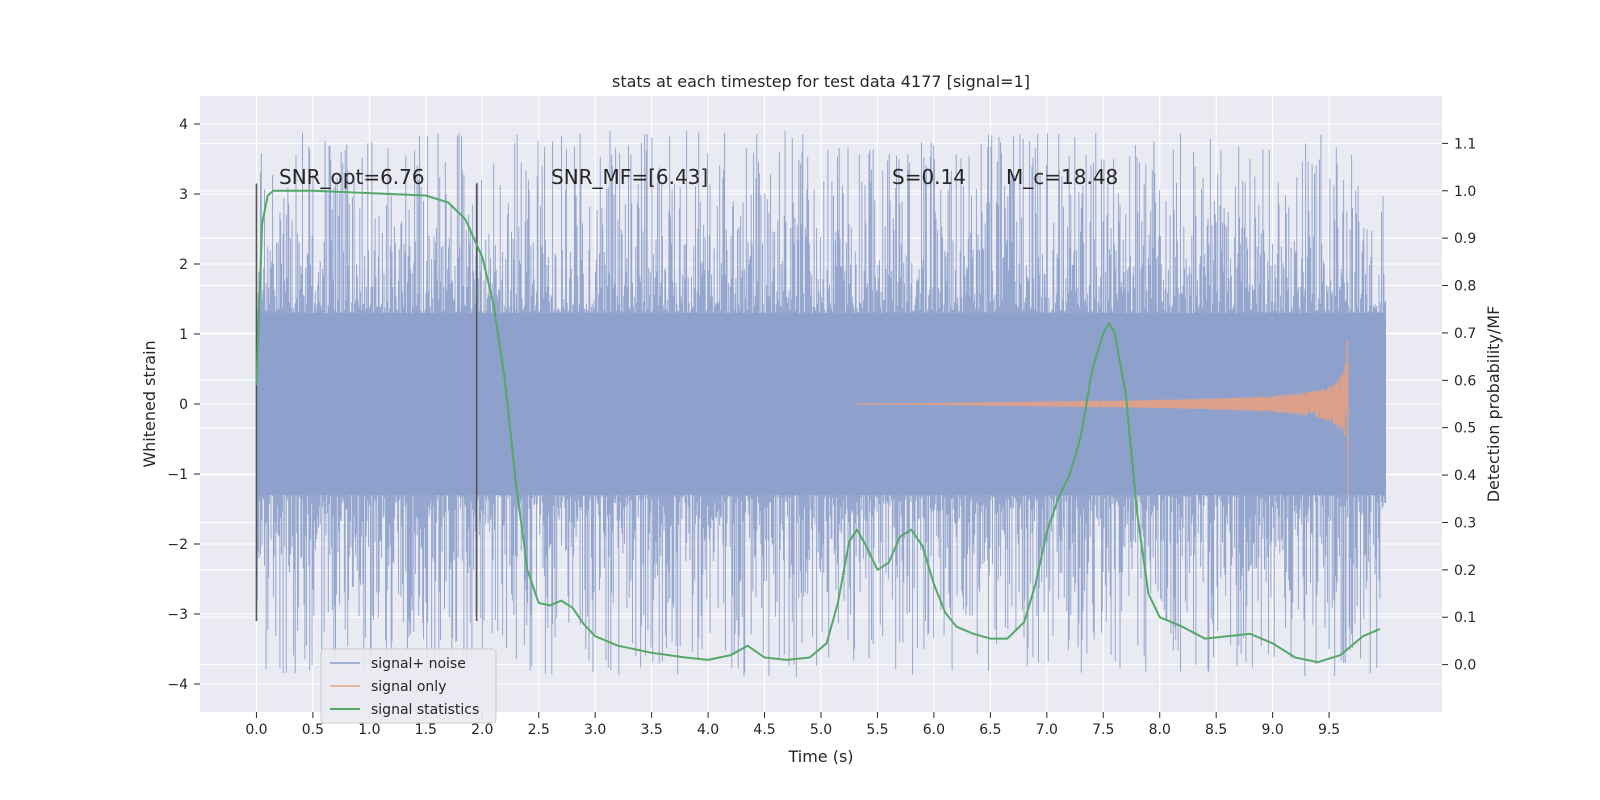  I want to click on y2-axis-label: Detection probability/MF, so click(1493, 404).